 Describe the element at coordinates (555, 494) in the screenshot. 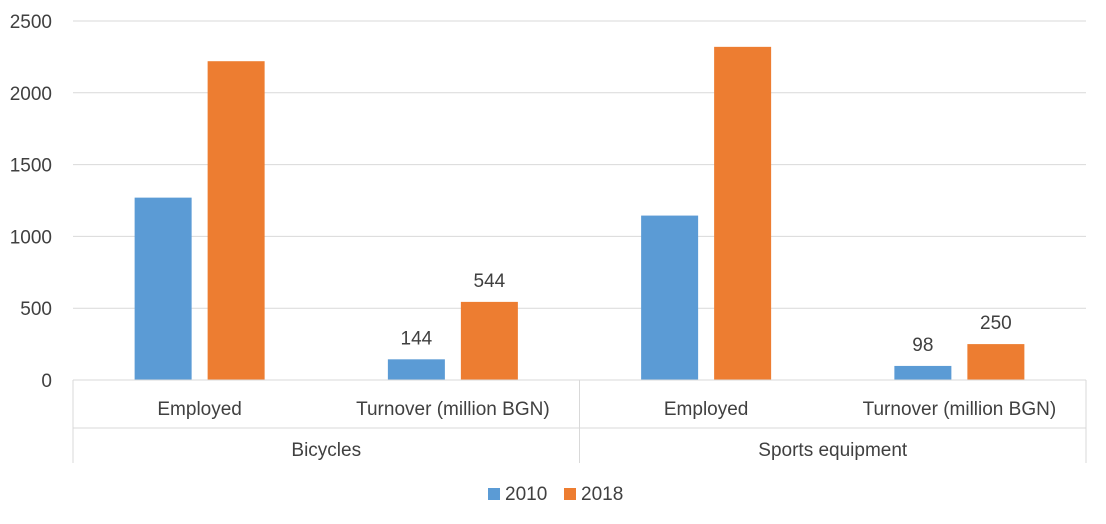

I see `legend: 2010 2018` at that location.